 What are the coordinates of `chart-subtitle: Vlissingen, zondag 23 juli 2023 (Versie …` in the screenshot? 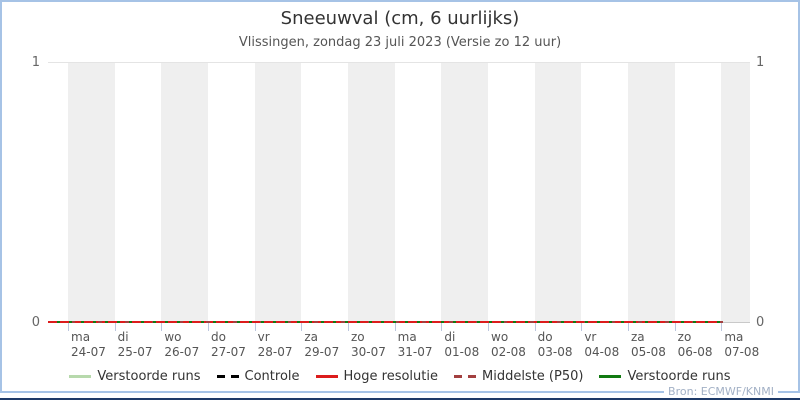 It's located at (400, 42).